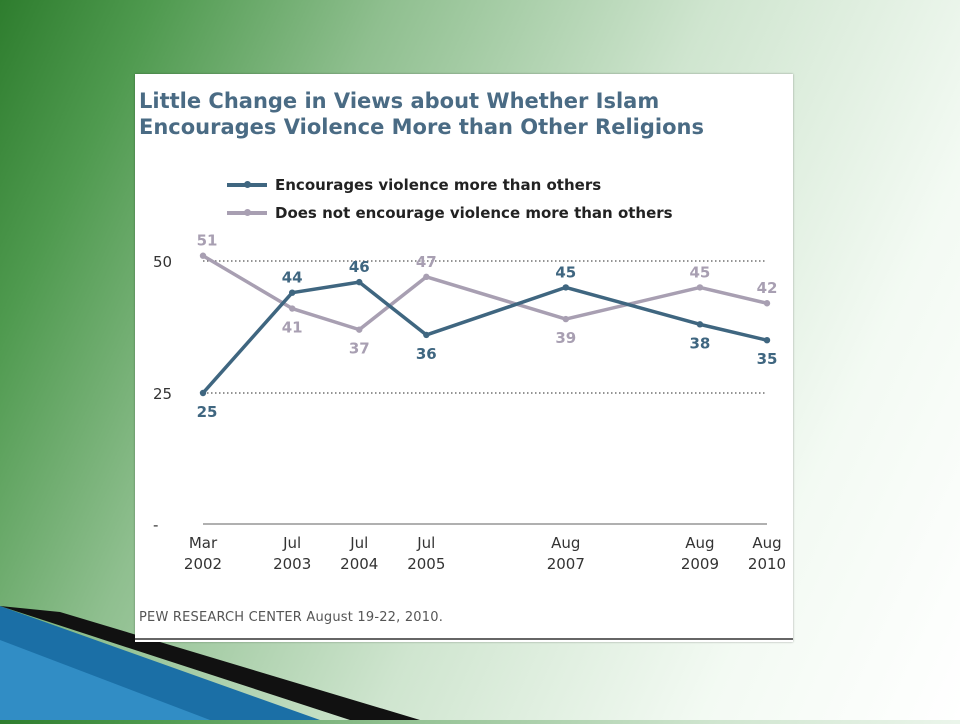 Image resolution: width=960 pixels, height=724 pixels. Describe the element at coordinates (565, 338) in the screenshot. I see `series-2-data-label-4: 39` at that location.